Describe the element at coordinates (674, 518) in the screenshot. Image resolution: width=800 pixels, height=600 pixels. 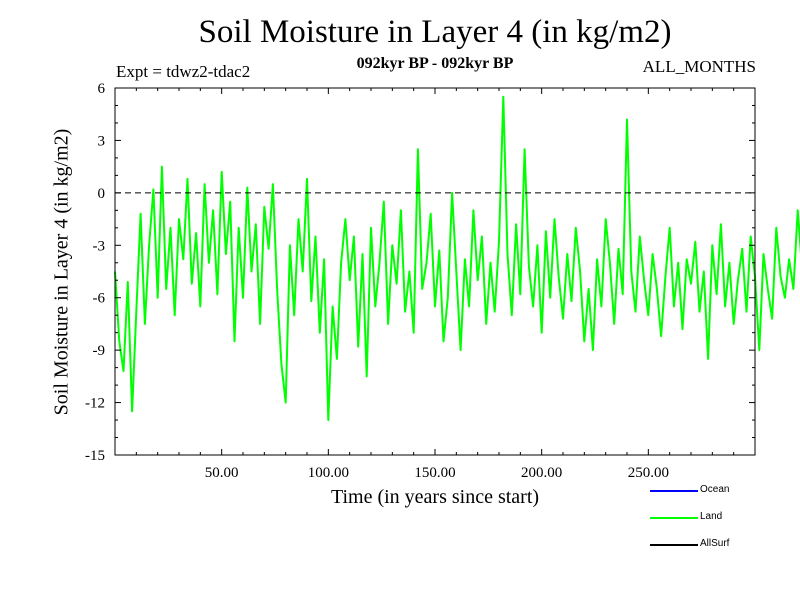
I see `legend-swatch-land` at that location.